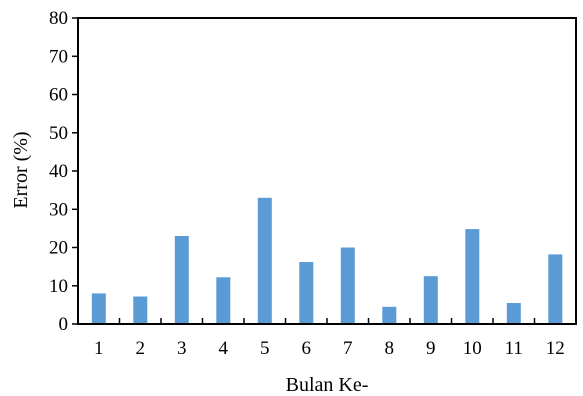 The image size is (583, 396). I want to click on y-tick-label: 70, so click(58, 56).